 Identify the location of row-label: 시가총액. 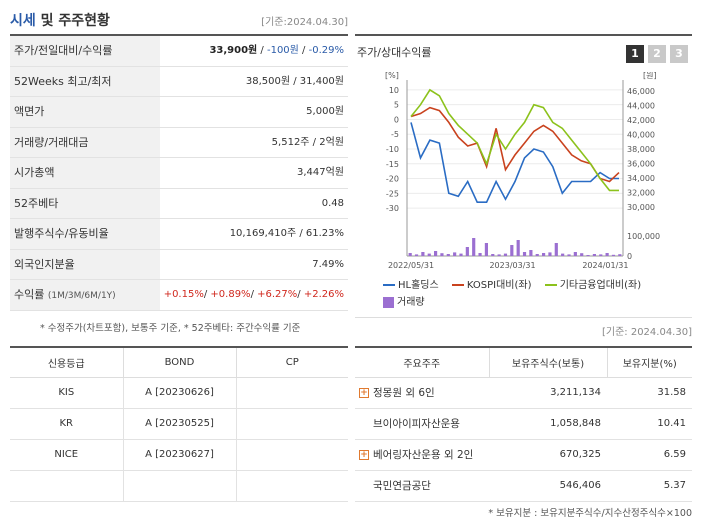
(85, 173).